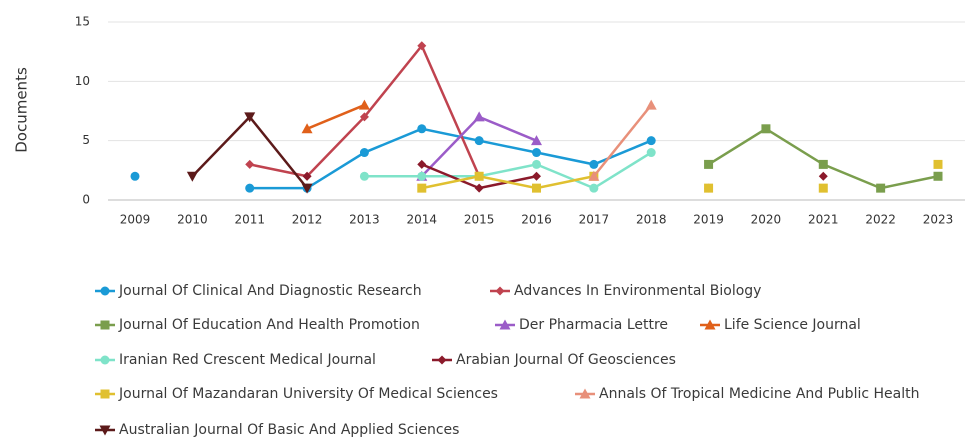  Describe the element at coordinates (86, 200) in the screenshot. I see `y-tick-label: 0` at that location.